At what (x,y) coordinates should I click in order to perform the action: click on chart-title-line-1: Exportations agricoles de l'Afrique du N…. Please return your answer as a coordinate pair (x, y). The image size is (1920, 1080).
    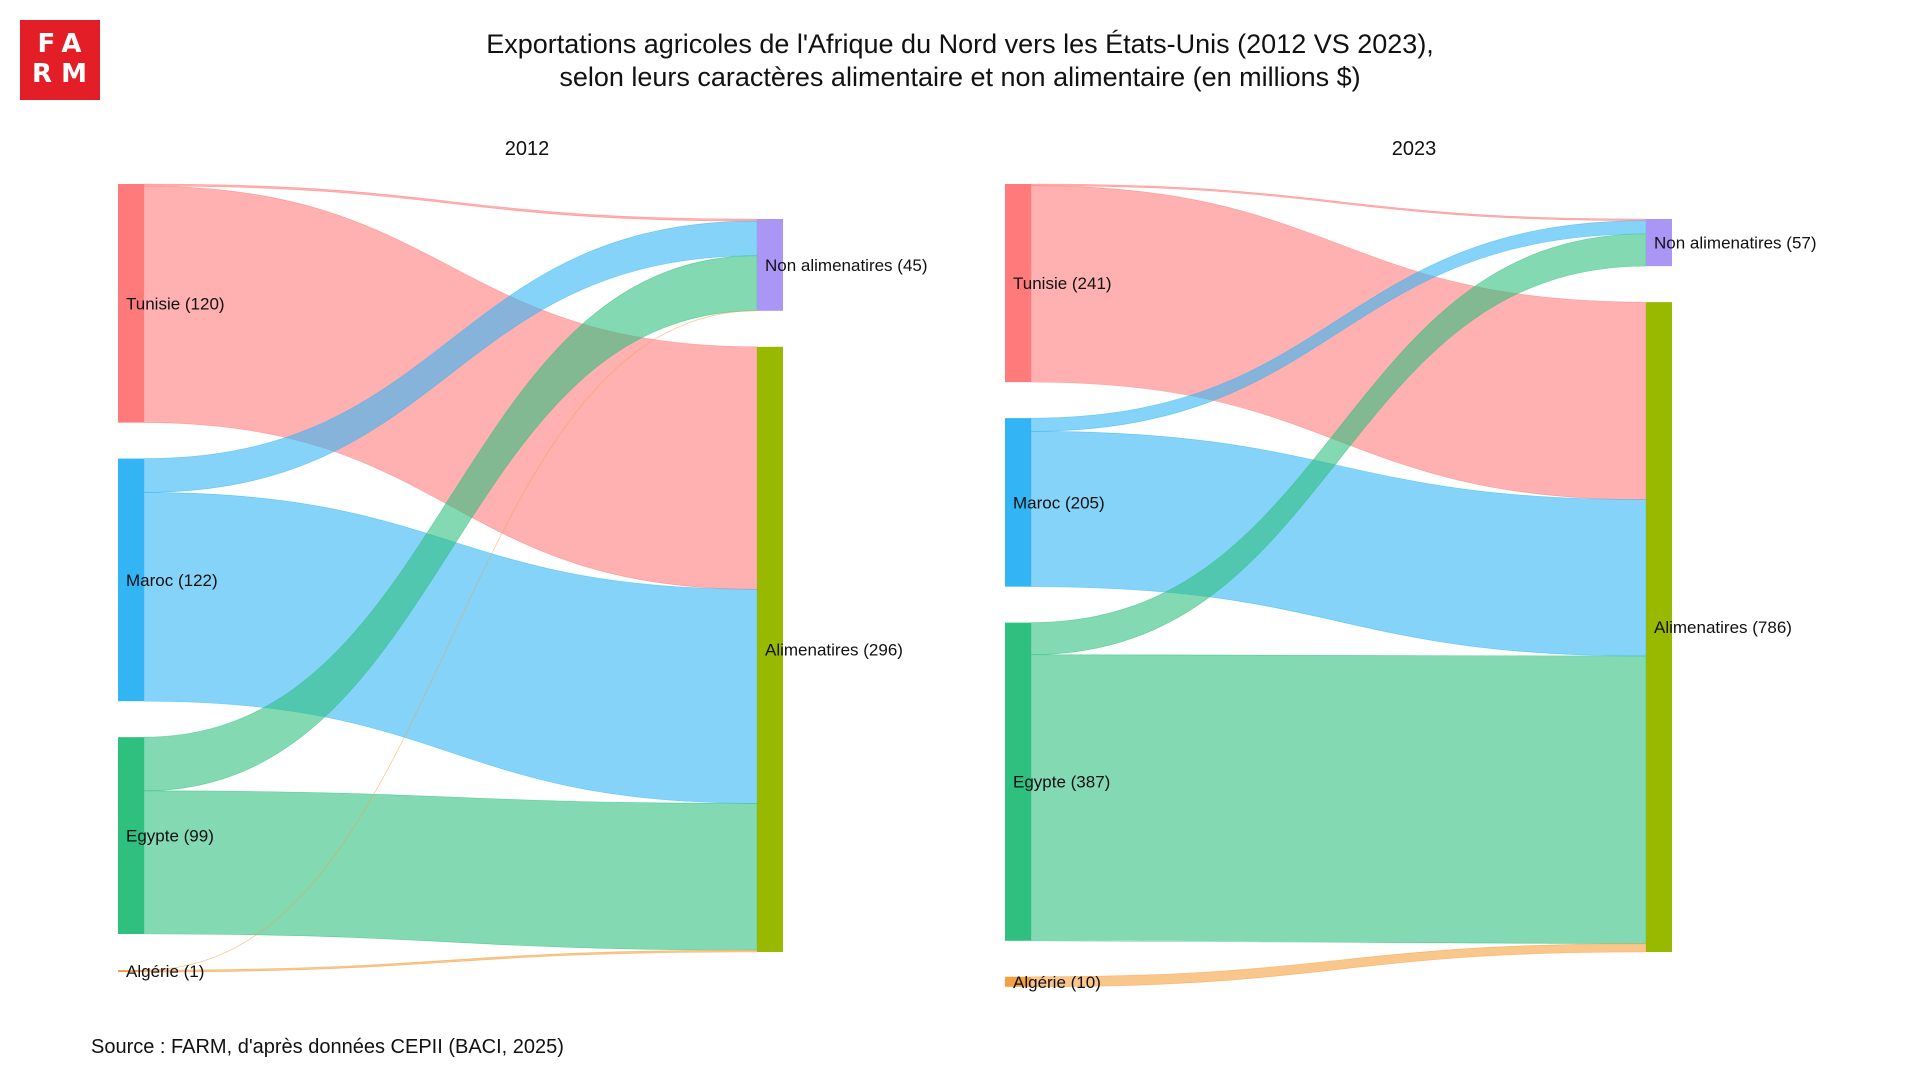
    Looking at the image, I should click on (960, 44).